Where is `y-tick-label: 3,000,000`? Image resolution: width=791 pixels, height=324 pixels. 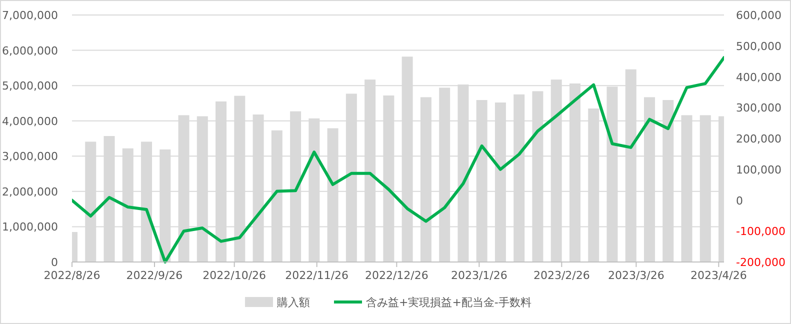 y-tick-label: 3,000,000 is located at coordinates (30, 157).